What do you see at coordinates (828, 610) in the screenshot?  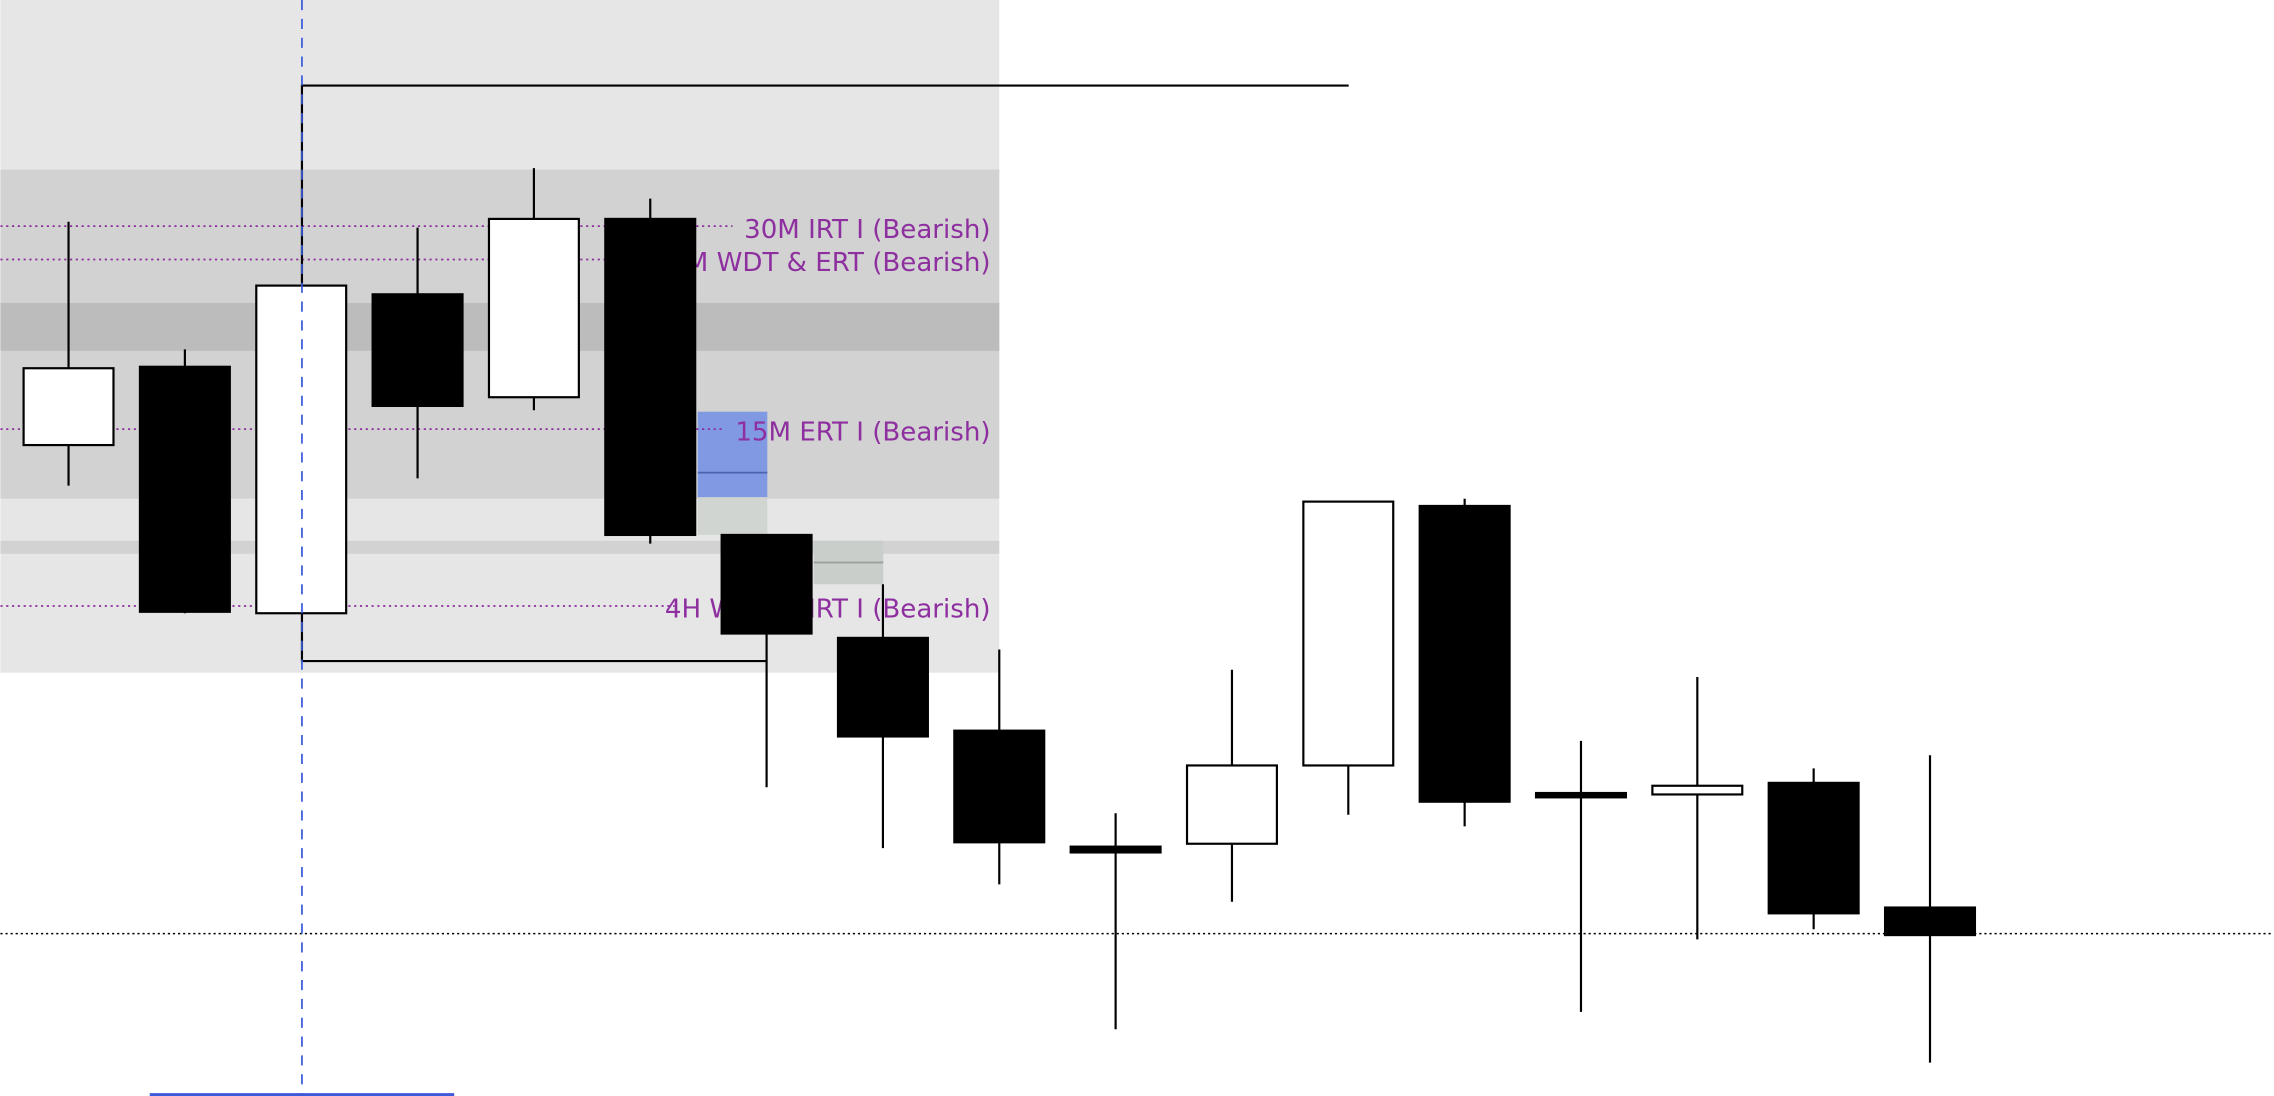 I see `level-label-4: 4H WDT & IRT I (Bearish)` at bounding box center [828, 610].